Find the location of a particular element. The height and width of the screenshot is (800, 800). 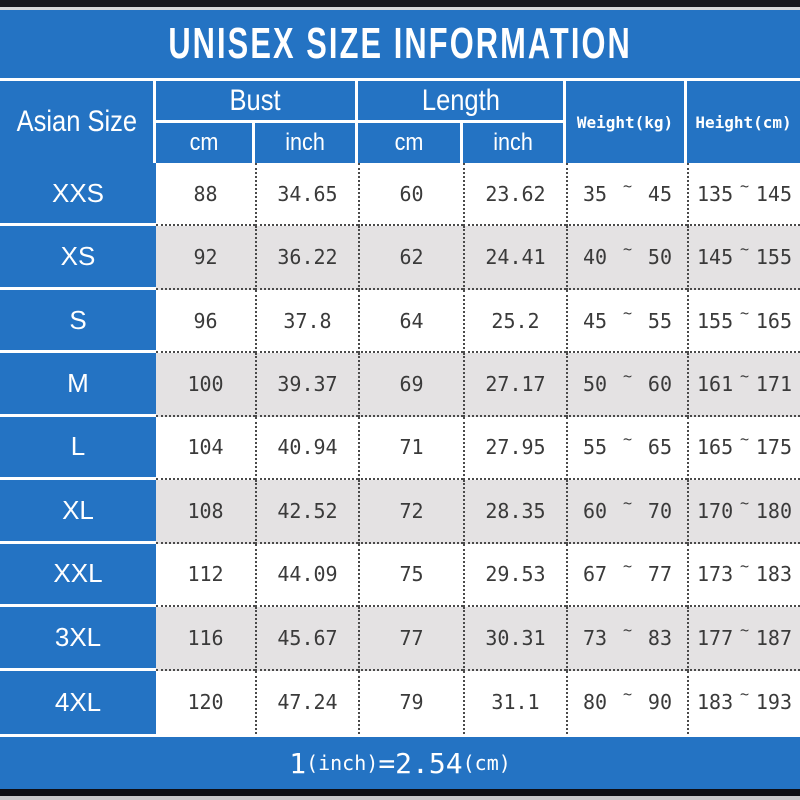

header-bust-inch-label: inch is located at coordinates (305, 142).